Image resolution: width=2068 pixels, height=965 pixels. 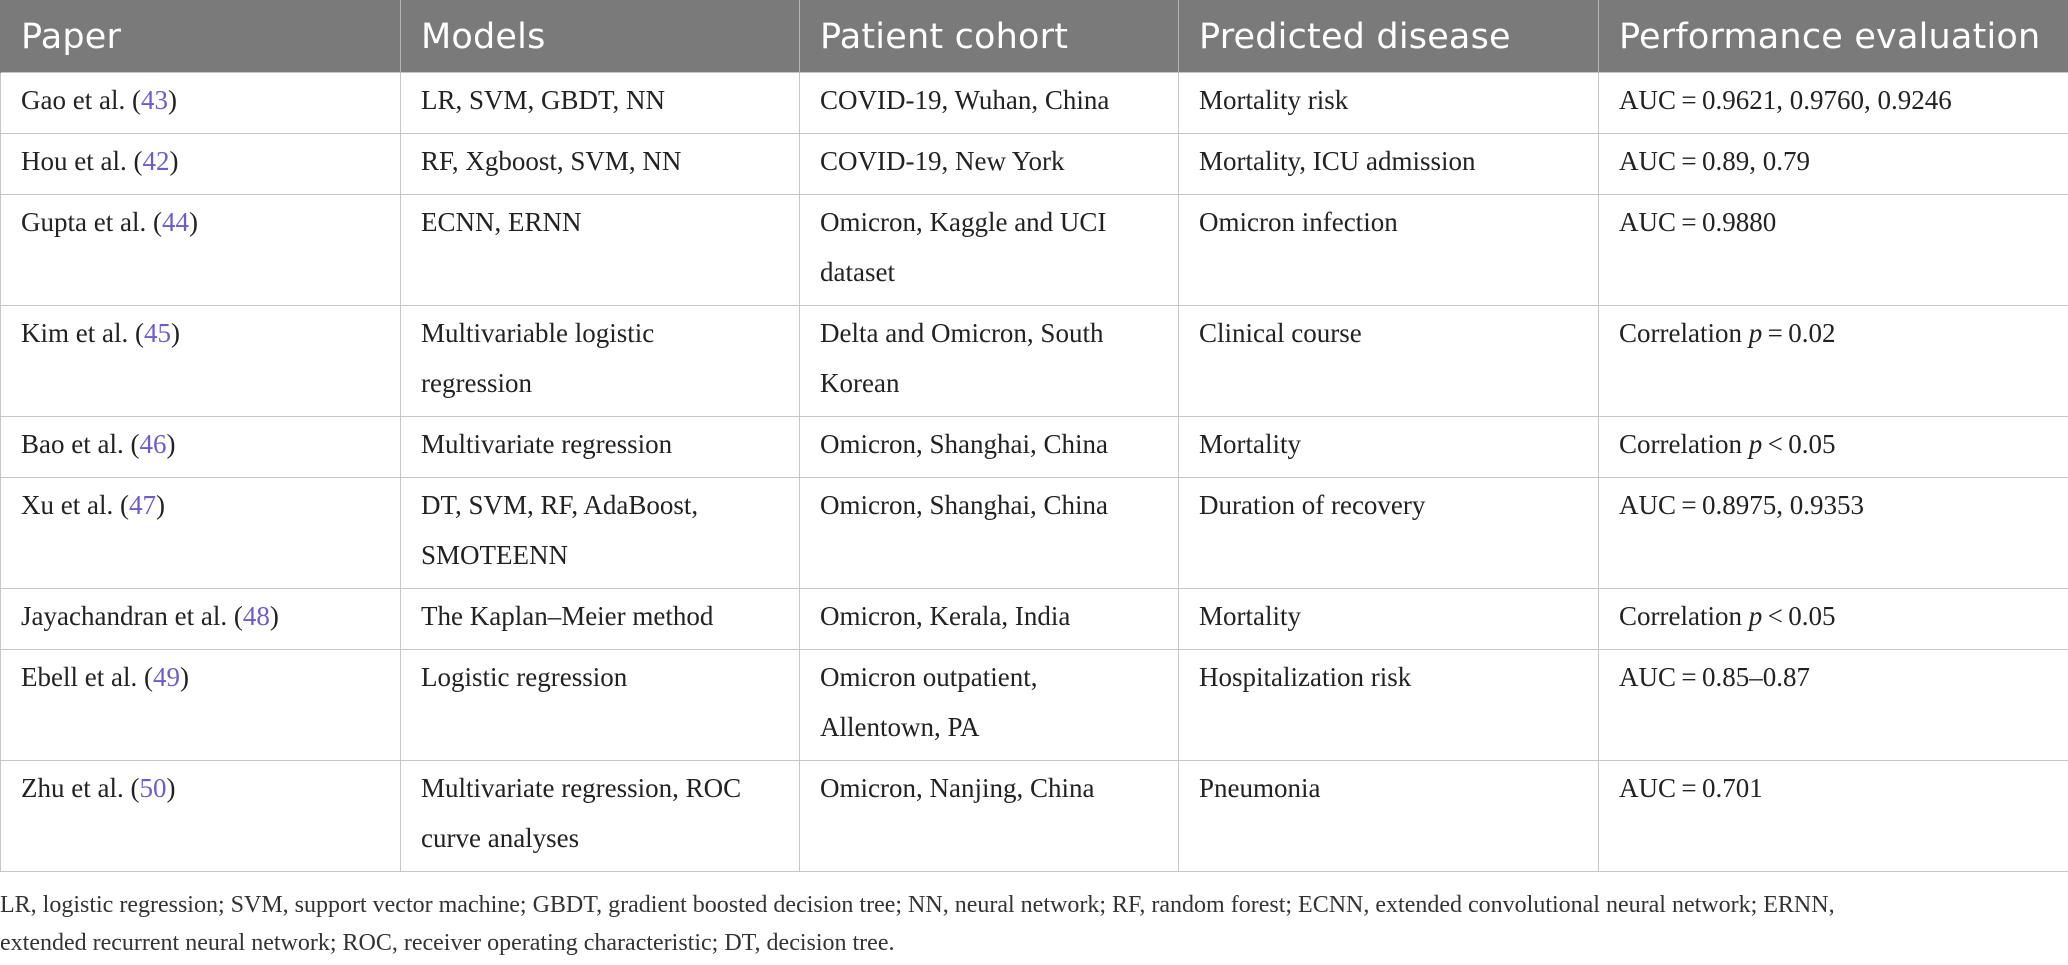 I want to click on cell-predicted-disease-line: Mortality, ICU admission, so click(x=1337, y=160).